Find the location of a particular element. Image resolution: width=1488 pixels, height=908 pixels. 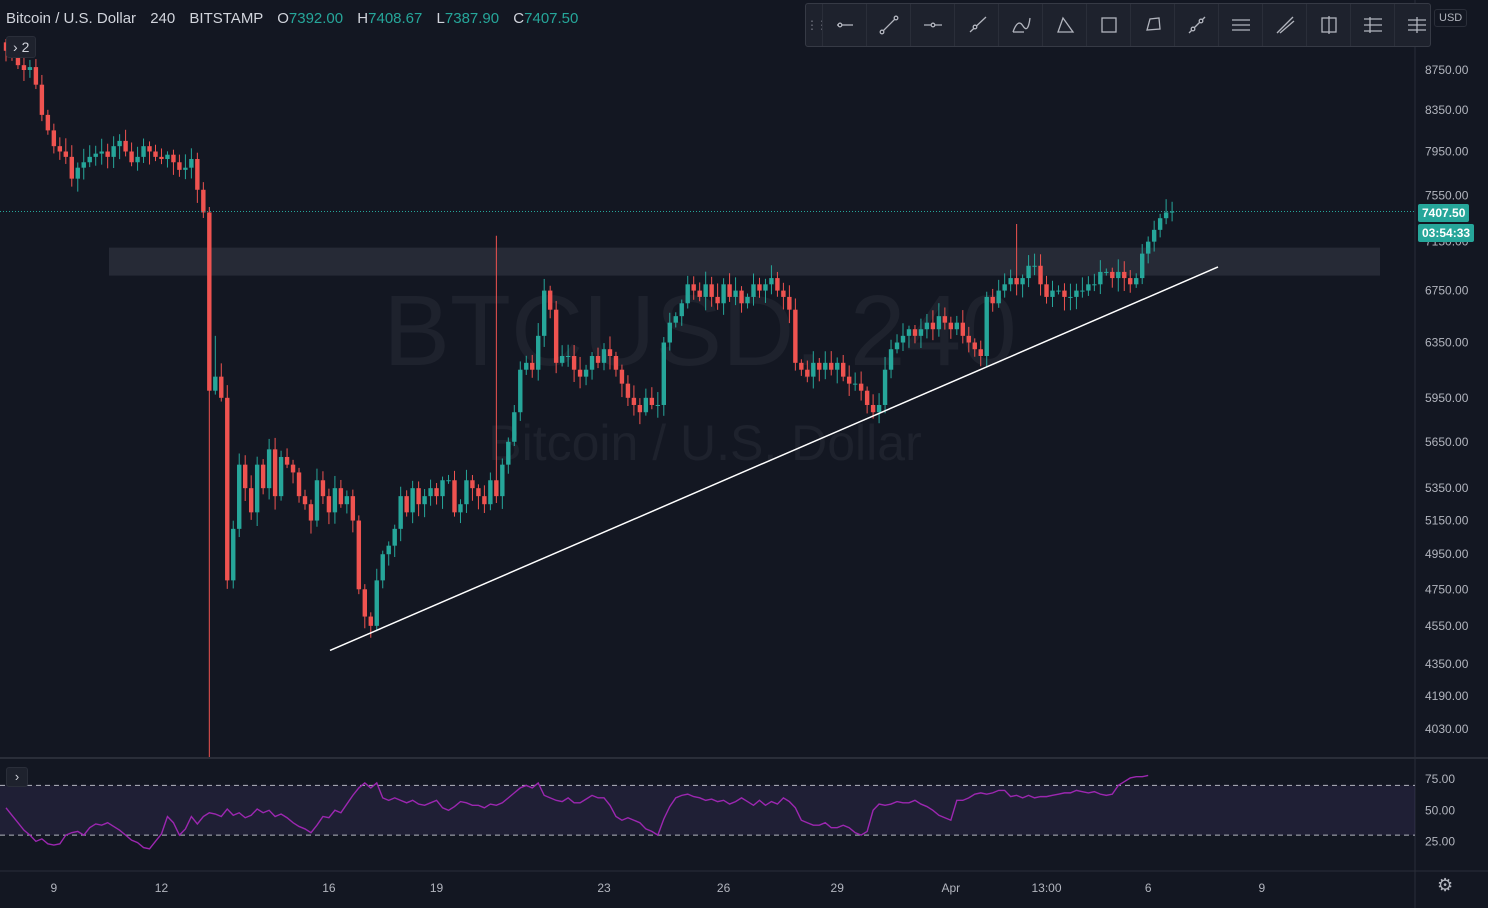

price-axis-tick-label: 7950.00 is located at coordinates (1447, 152).